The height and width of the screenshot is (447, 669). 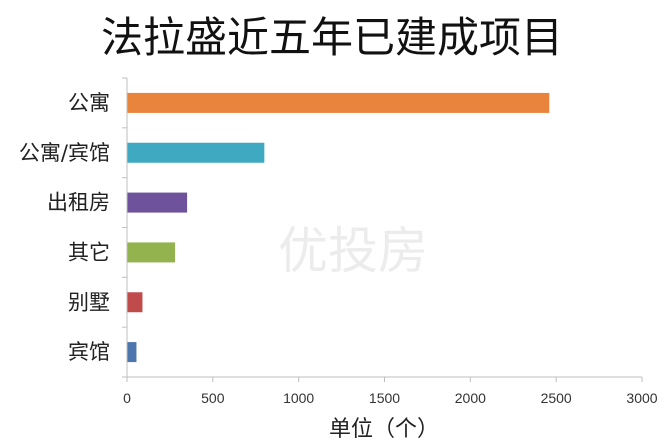 I want to click on chart-title: 法拉盛近五年已建成项目, so click(x=332, y=37).